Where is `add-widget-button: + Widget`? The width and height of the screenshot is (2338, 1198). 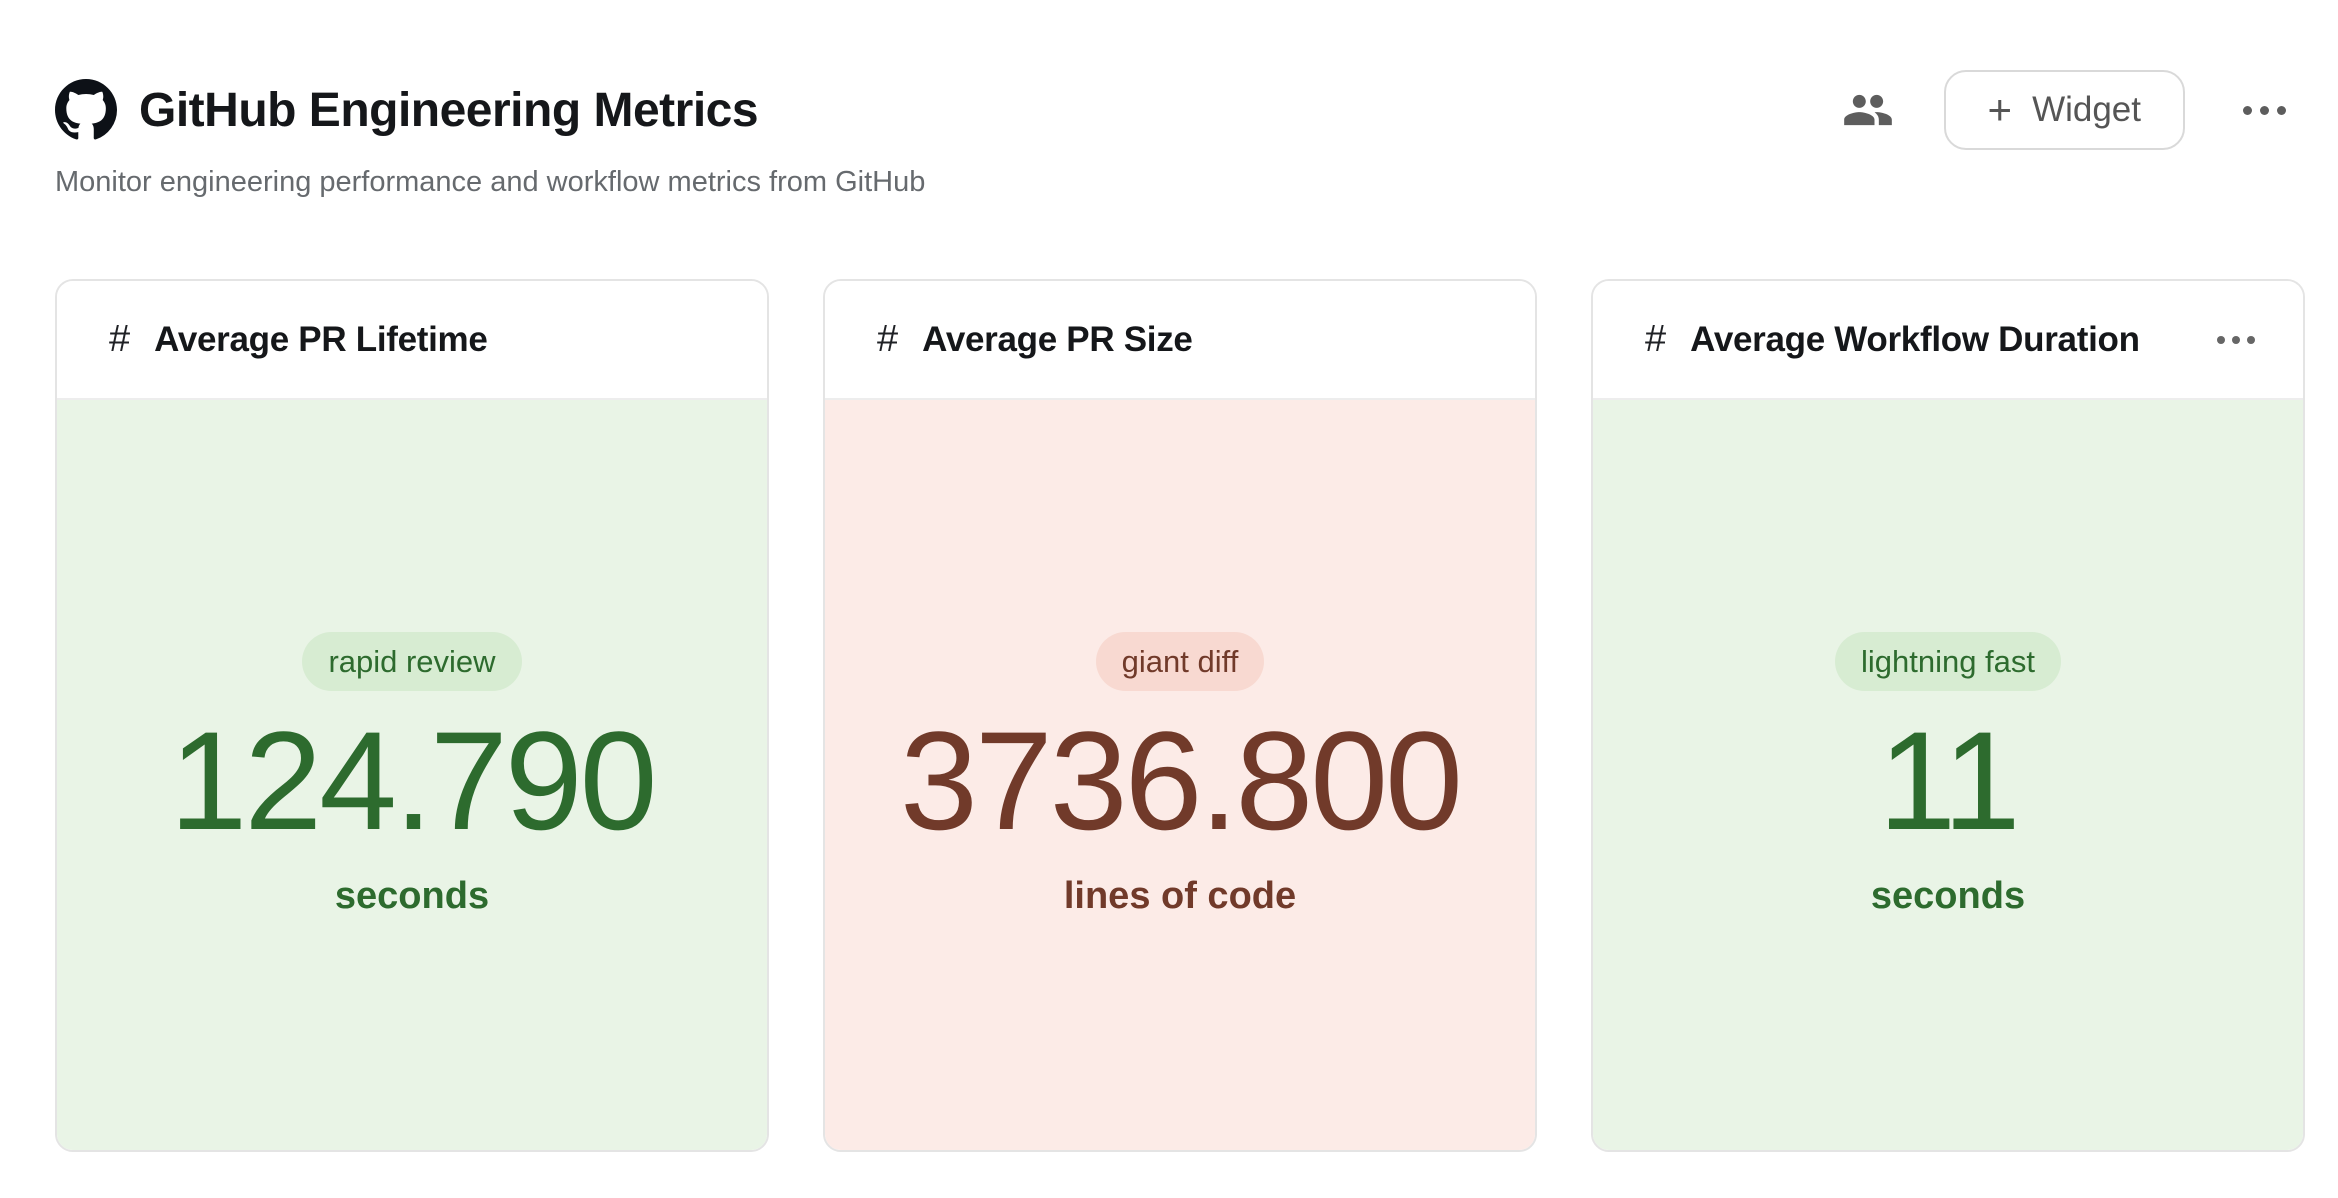 add-widget-button: + Widget is located at coordinates (2064, 110).